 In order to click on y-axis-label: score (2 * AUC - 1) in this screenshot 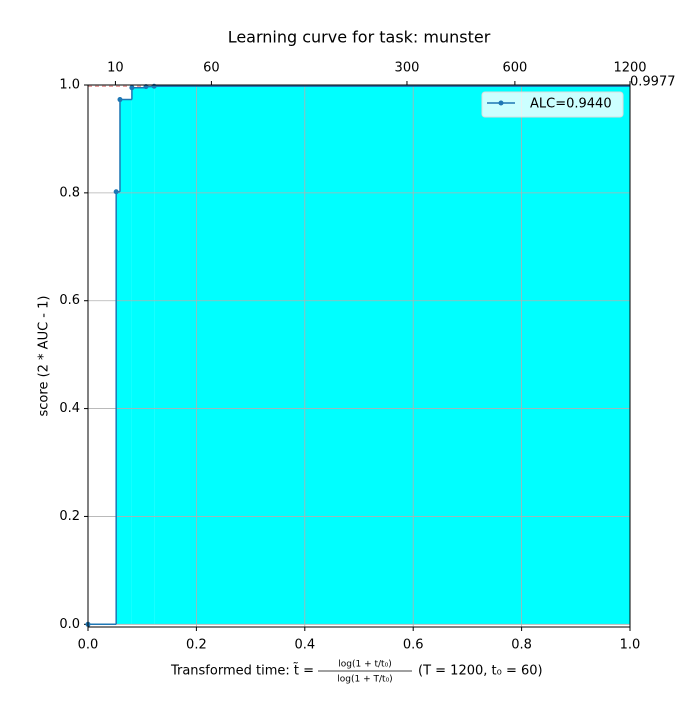, I will do `click(44, 356)`.